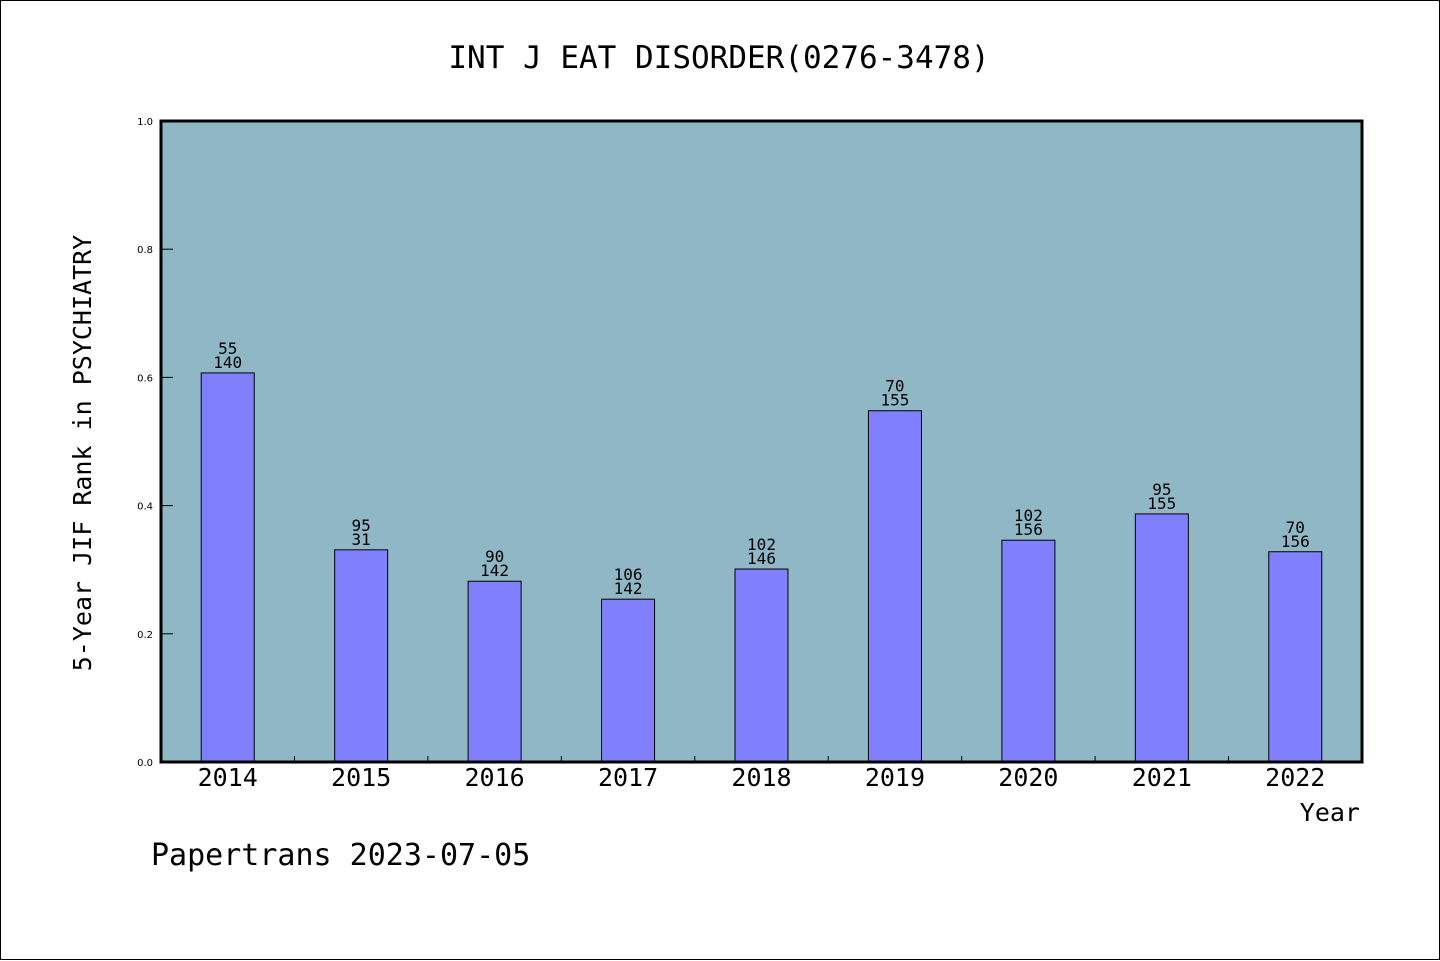 Image resolution: width=1440 pixels, height=961 pixels. Describe the element at coordinates (145, 250) in the screenshot. I see `y-tick-label: 0.8` at that location.